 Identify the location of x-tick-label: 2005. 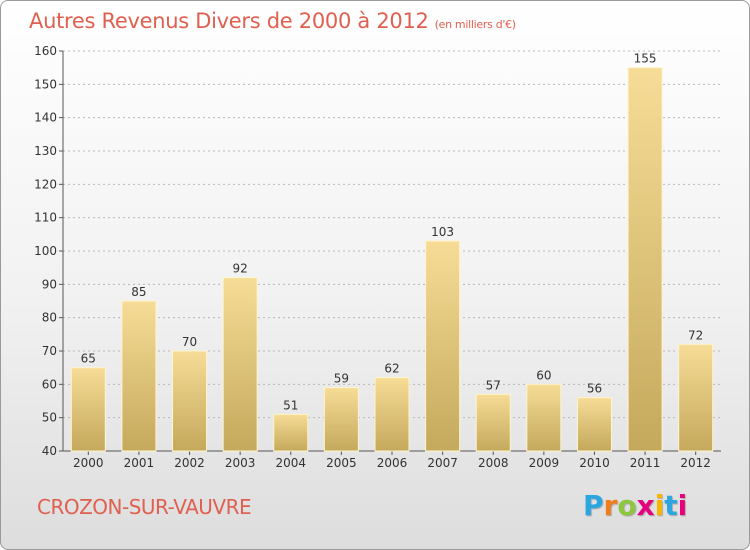
(341, 463).